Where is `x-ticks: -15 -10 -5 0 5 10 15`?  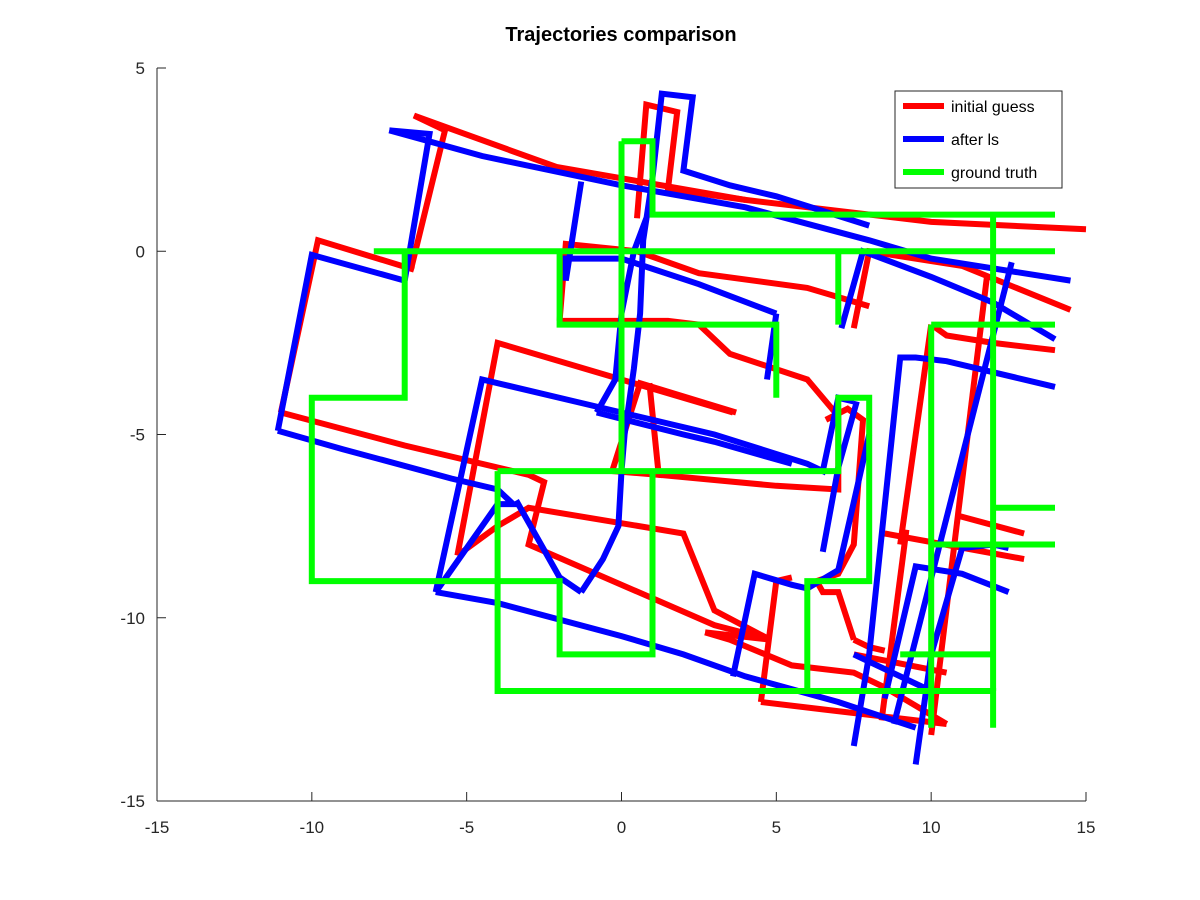
x-ticks: -15 -10 -5 0 5 10 15 is located at coordinates (620, 814).